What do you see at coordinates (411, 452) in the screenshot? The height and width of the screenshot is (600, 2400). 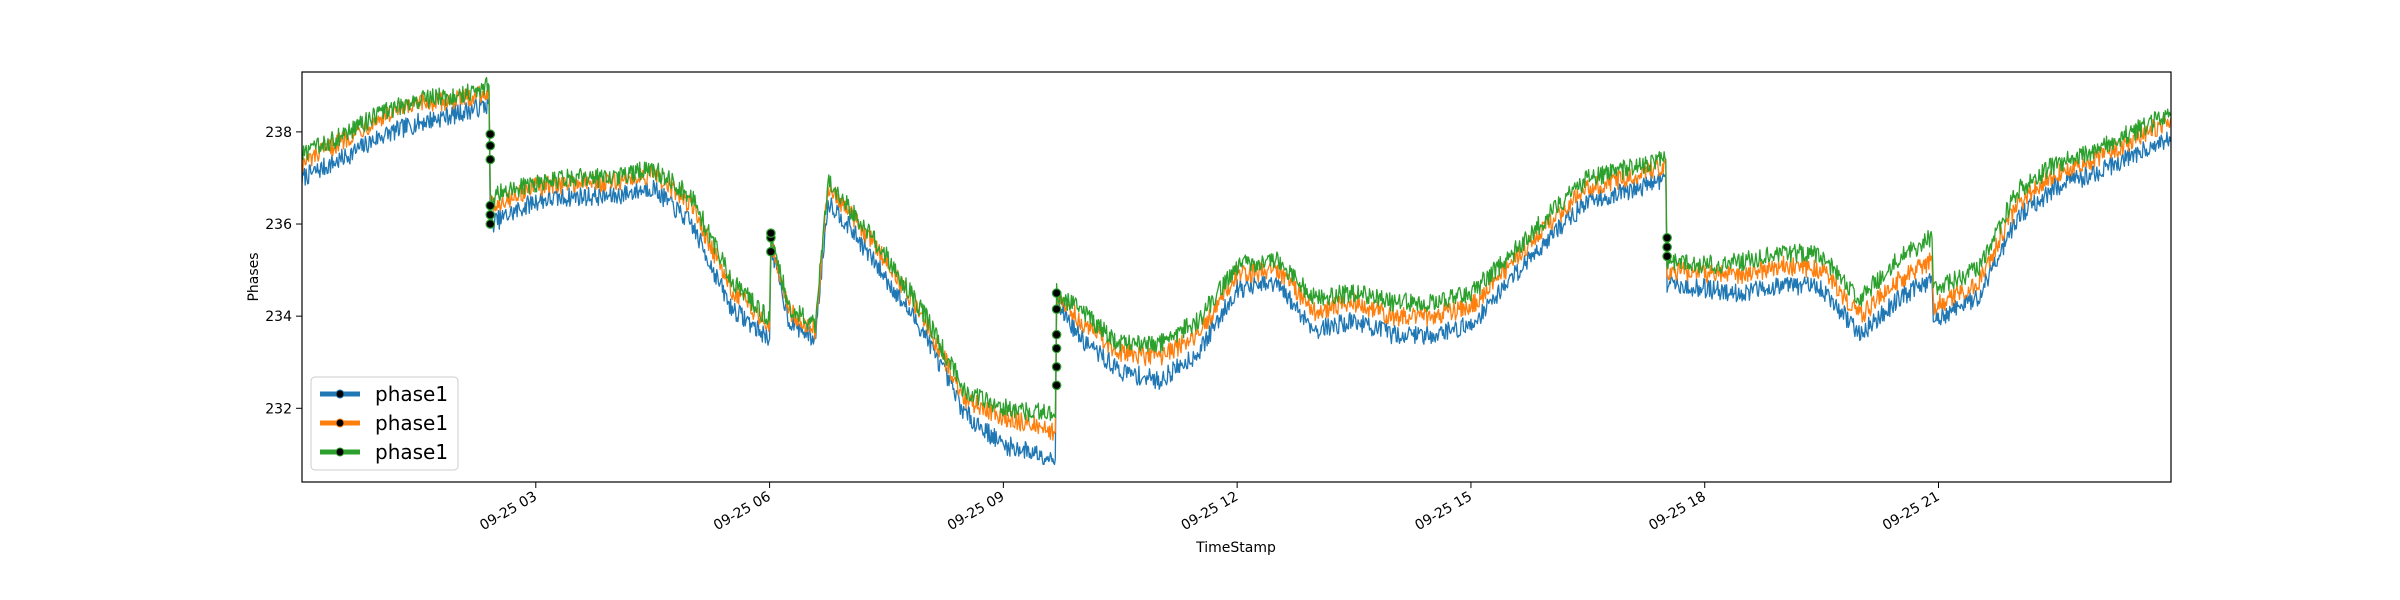 I see `legend-label-3: phase1` at bounding box center [411, 452].